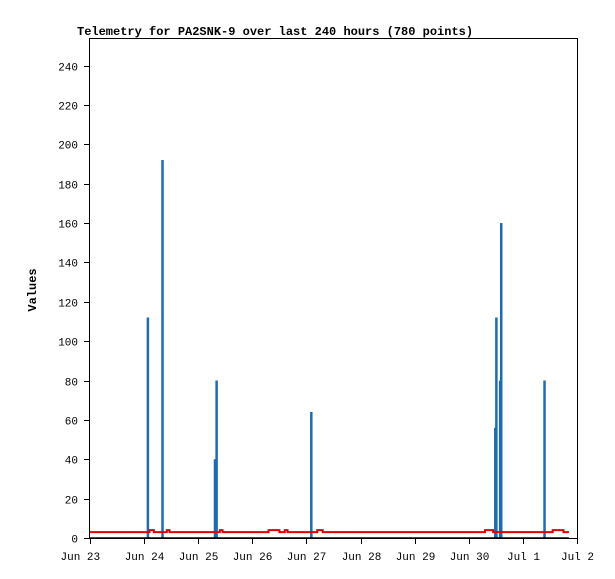 The width and height of the screenshot is (615, 579). I want to click on x-tick-label: Jul 2, so click(577, 558).